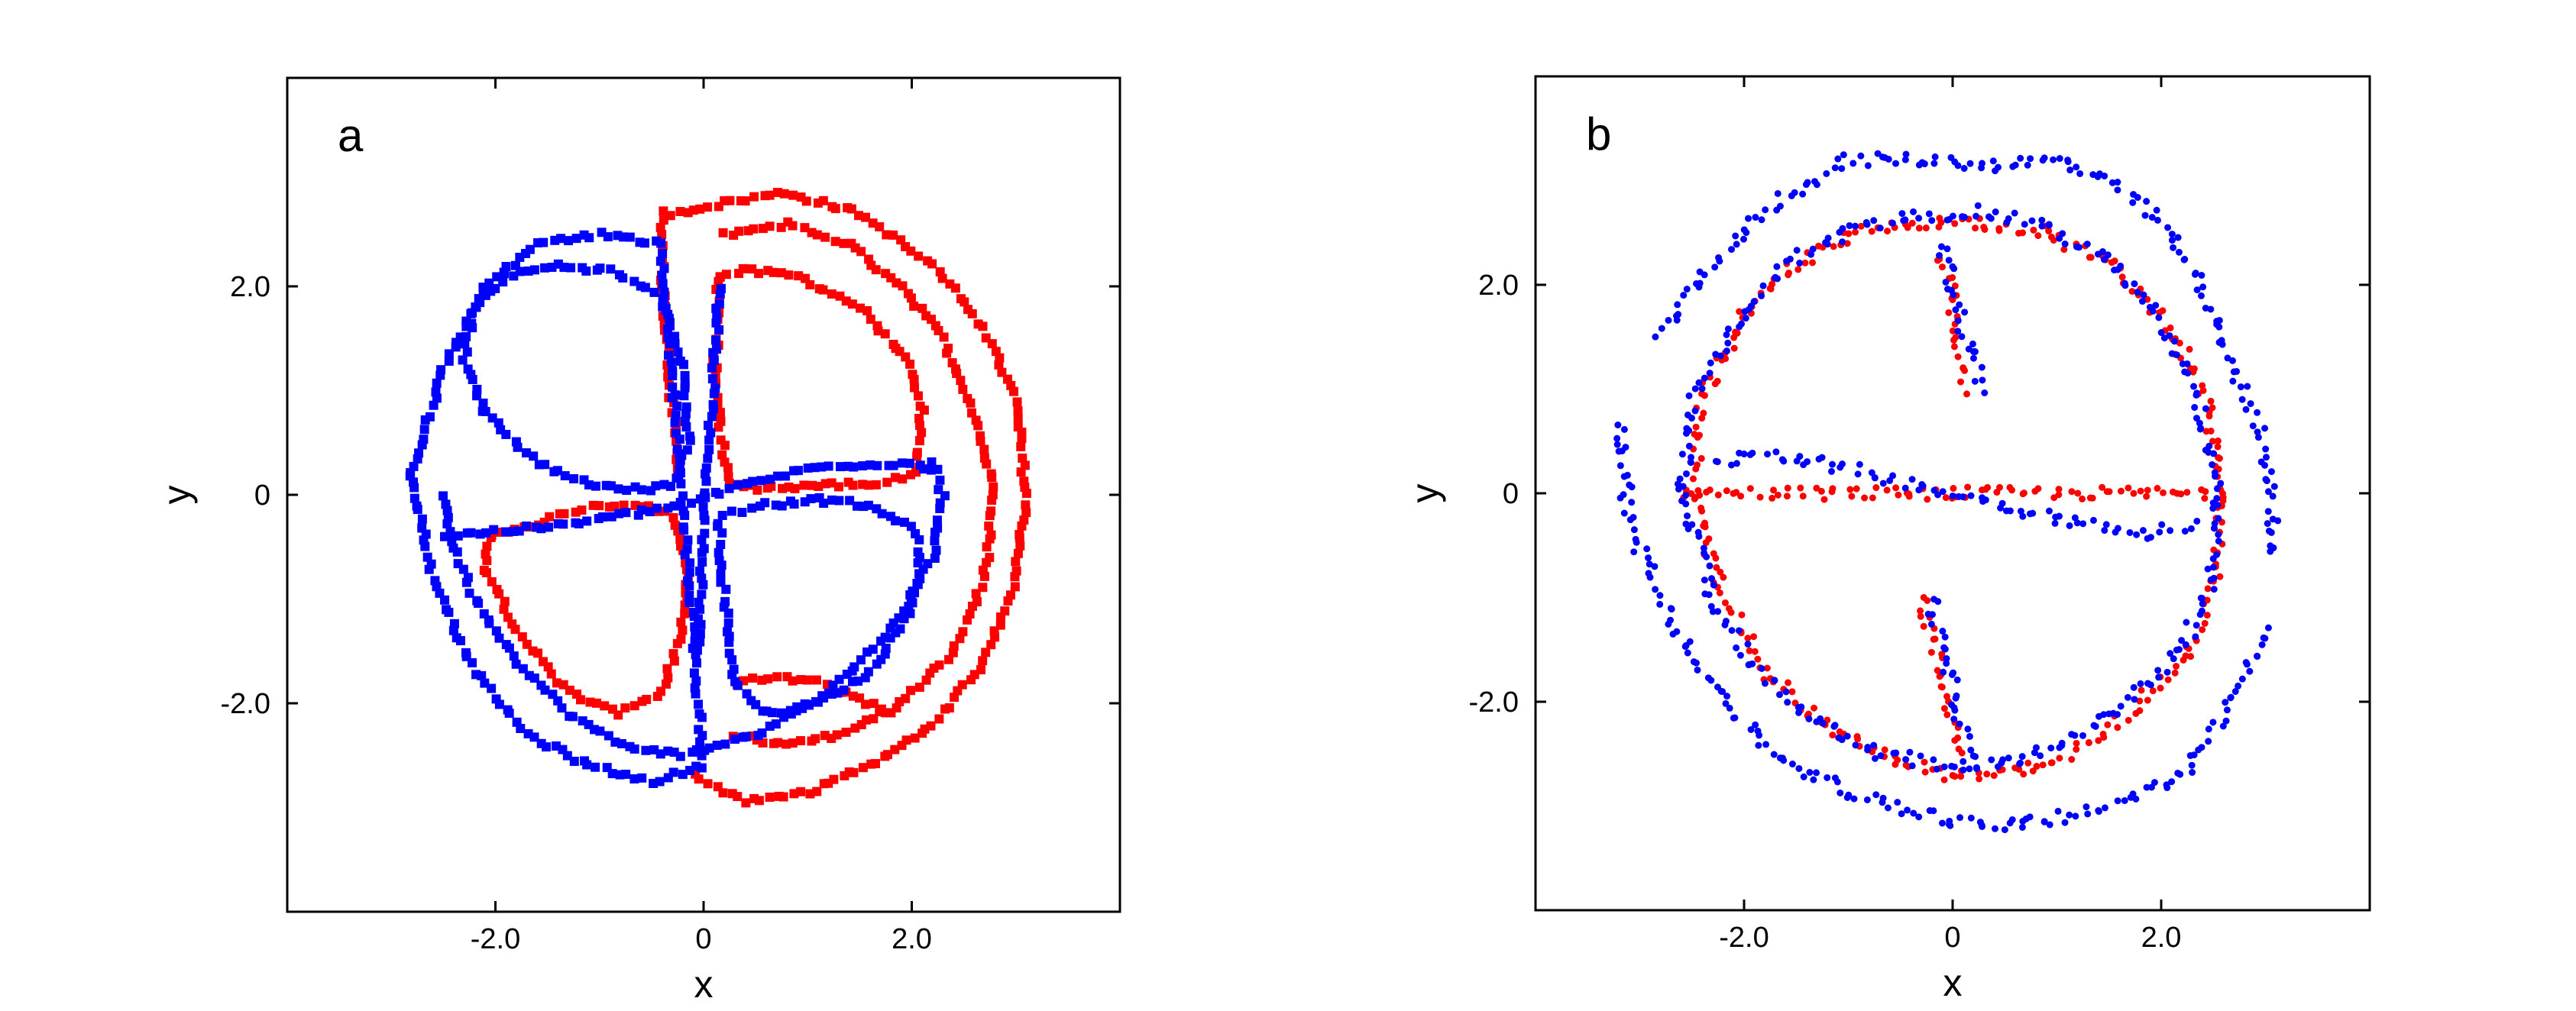 The width and height of the screenshot is (2576, 1011). I want to click on x-tick-label: -2.0, so click(1744, 938).